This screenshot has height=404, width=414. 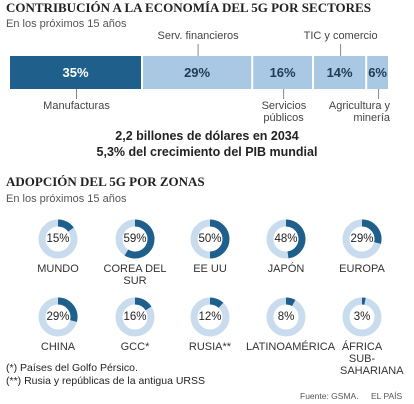 What do you see at coordinates (340, 36) in the screenshot?
I see `series-label: TIC y comercio` at bounding box center [340, 36].